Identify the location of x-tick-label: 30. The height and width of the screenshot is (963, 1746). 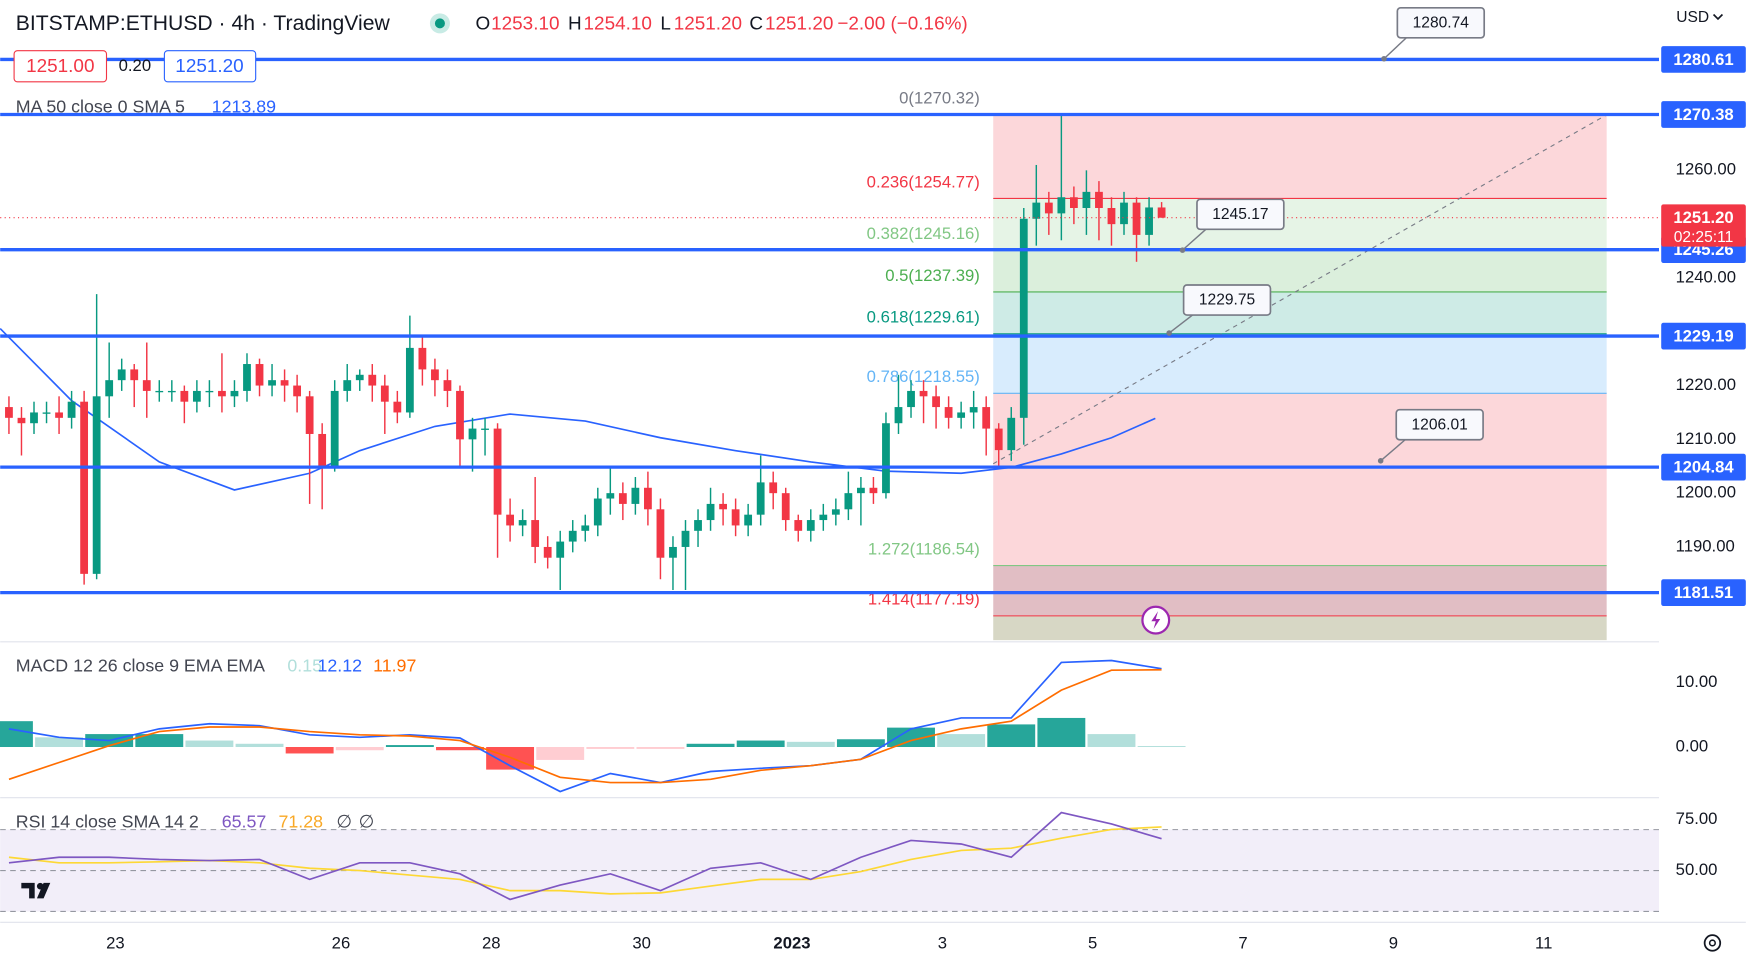
(641, 942).